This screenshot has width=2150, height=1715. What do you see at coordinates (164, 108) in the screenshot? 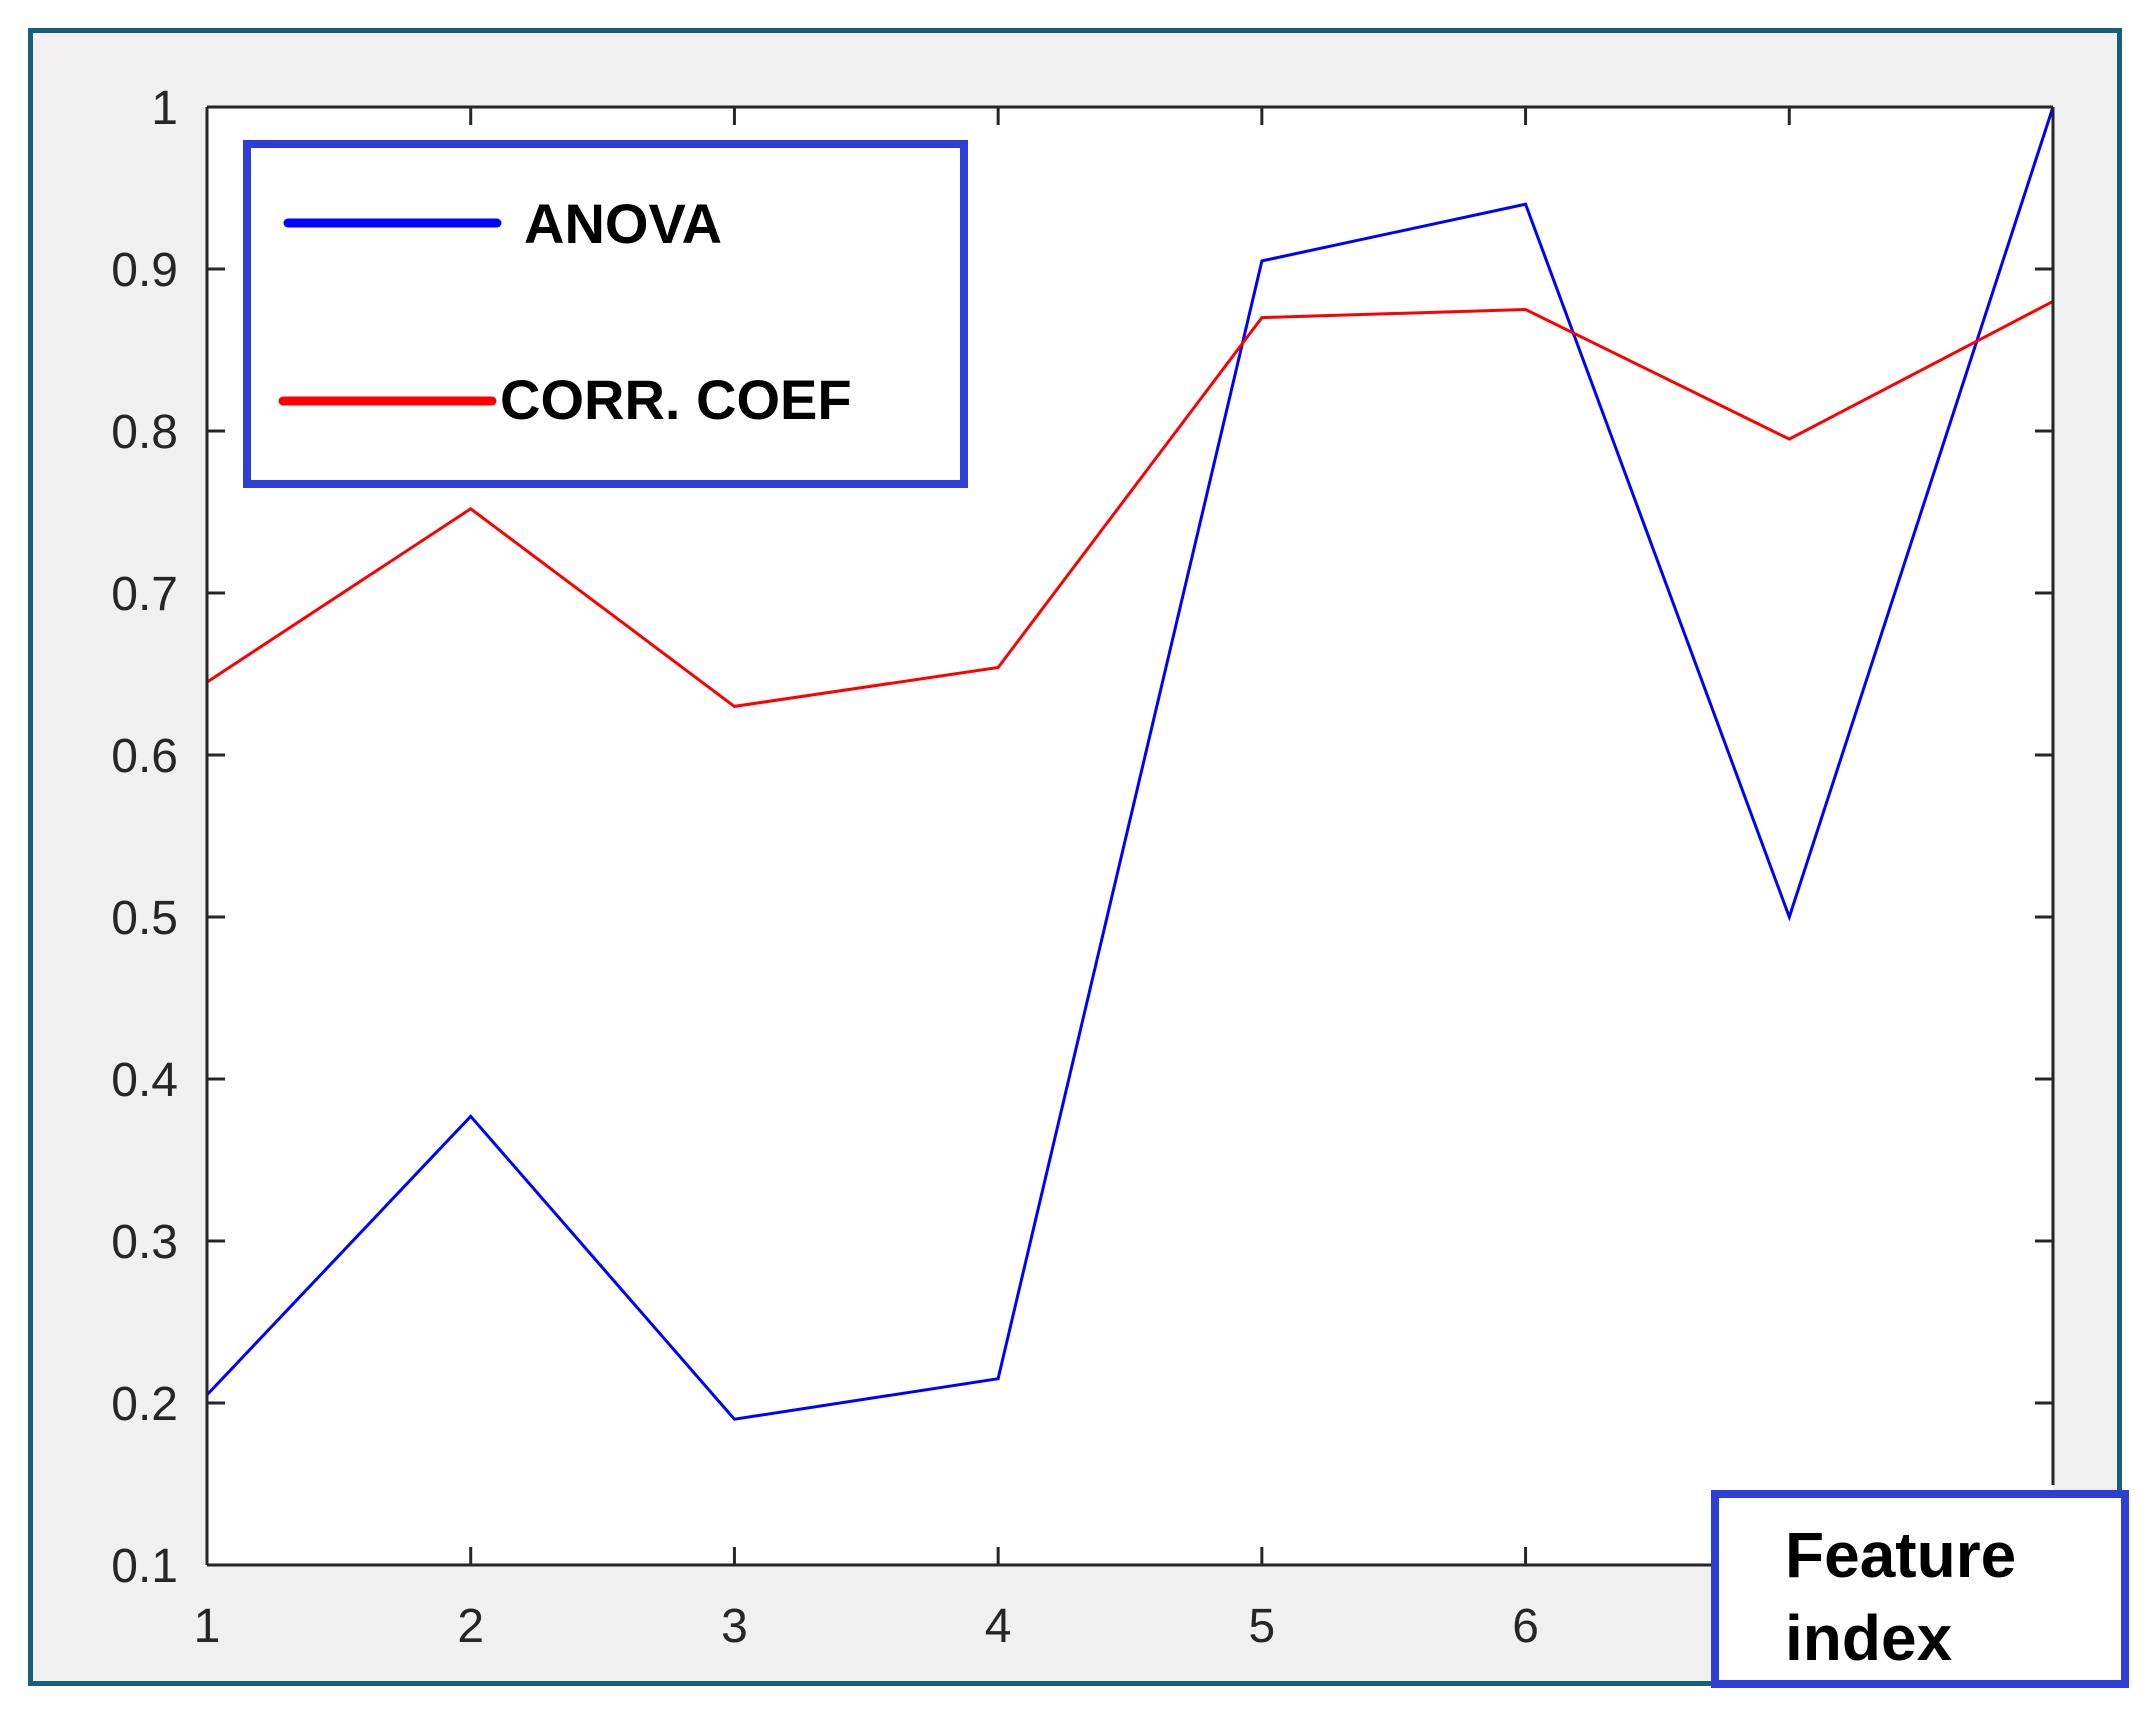
I see `y-tick-label: 1` at bounding box center [164, 108].